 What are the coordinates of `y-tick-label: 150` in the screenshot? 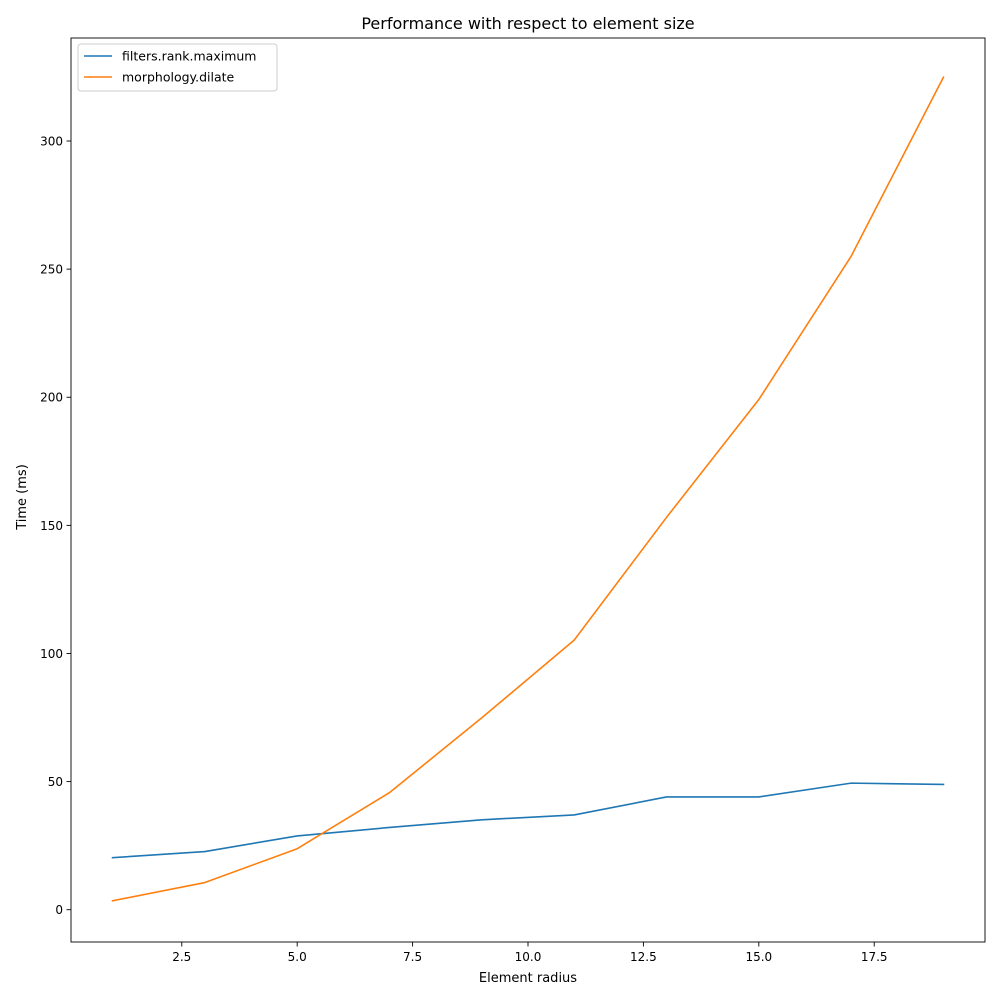 It's located at (51, 526).